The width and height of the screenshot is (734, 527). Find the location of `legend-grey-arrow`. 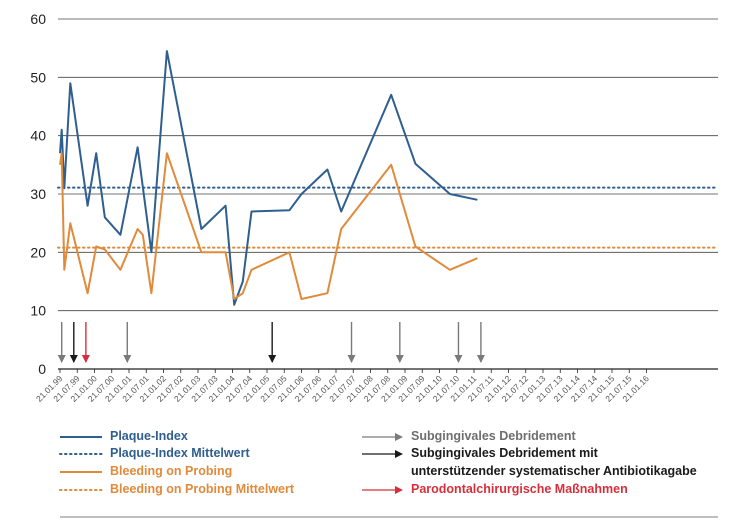

legend-grey-arrow is located at coordinates (382, 437).